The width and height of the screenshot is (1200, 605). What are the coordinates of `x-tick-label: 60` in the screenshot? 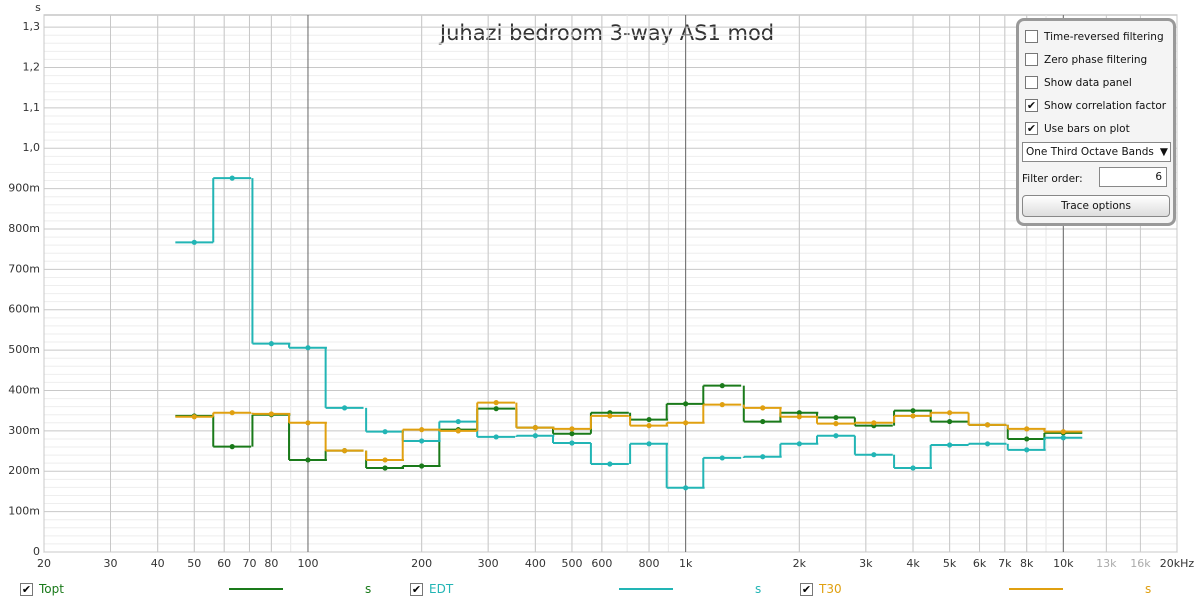 It's located at (224, 563).